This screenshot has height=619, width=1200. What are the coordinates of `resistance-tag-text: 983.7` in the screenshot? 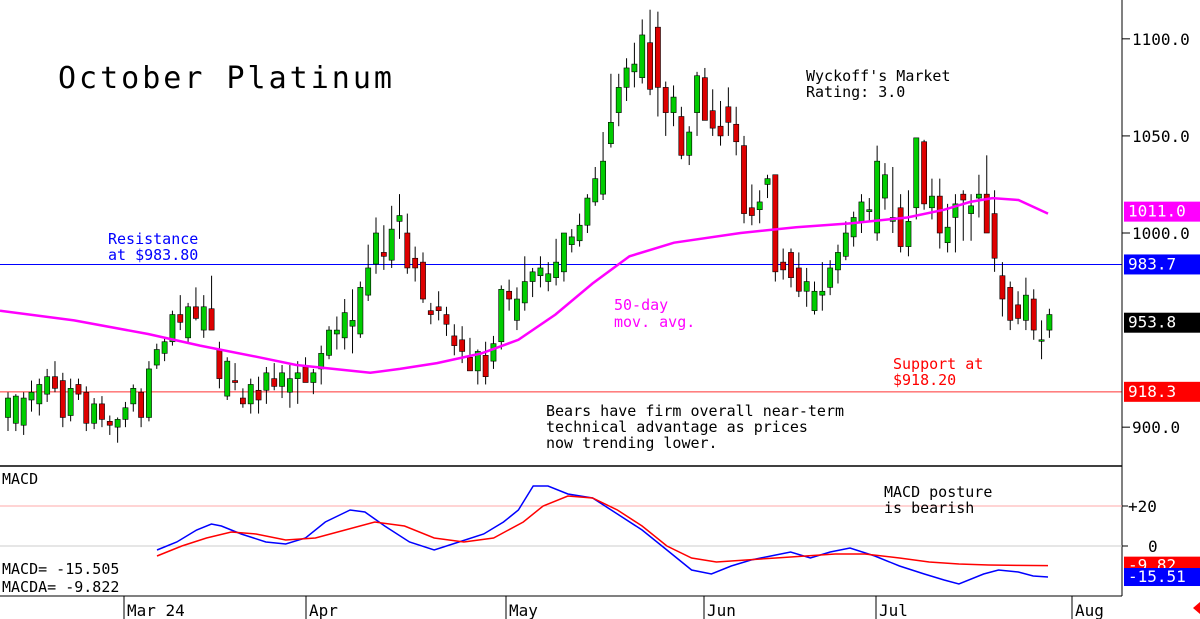 It's located at (1152, 263).